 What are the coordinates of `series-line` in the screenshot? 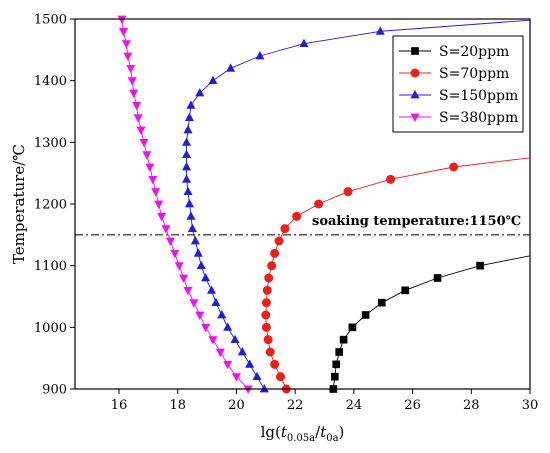 It's located at (431, 322).